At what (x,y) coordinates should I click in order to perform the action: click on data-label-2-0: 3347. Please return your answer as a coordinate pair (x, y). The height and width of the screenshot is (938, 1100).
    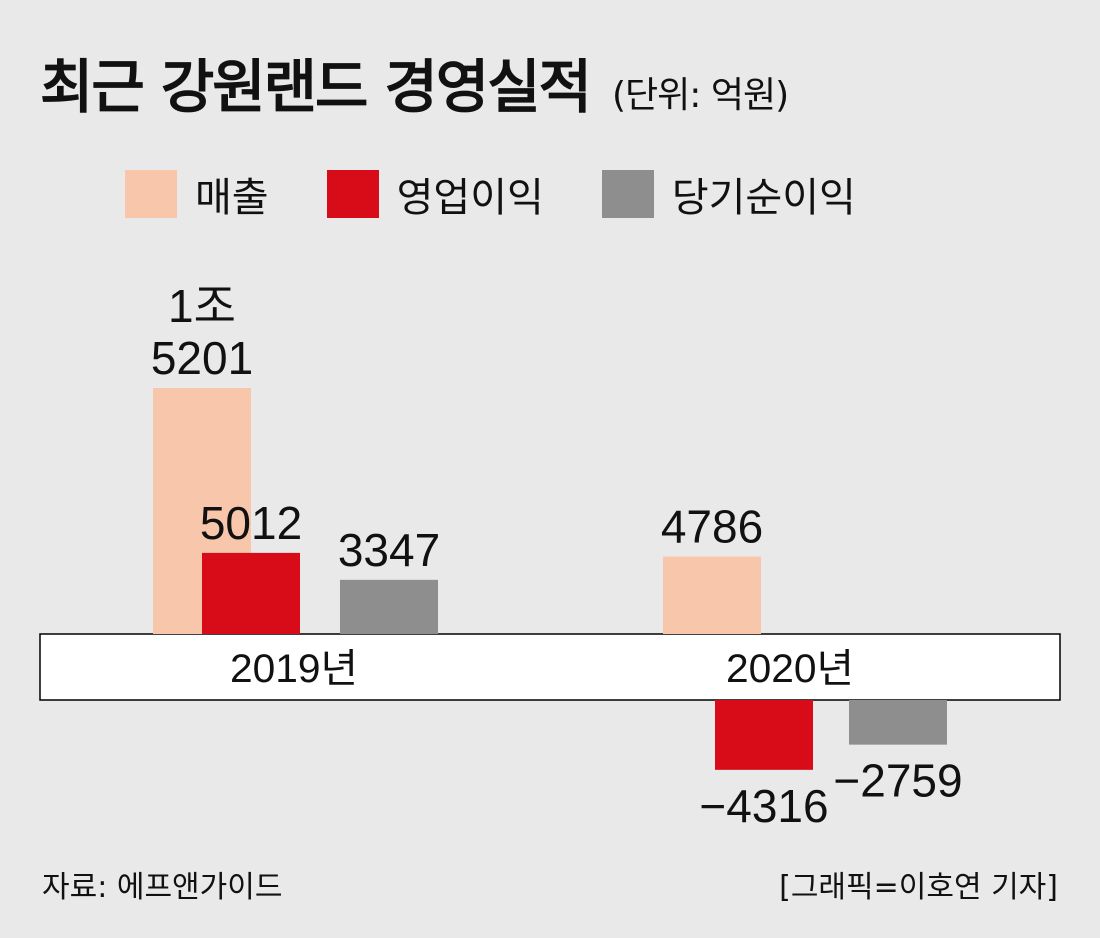
    Looking at the image, I should click on (389, 550).